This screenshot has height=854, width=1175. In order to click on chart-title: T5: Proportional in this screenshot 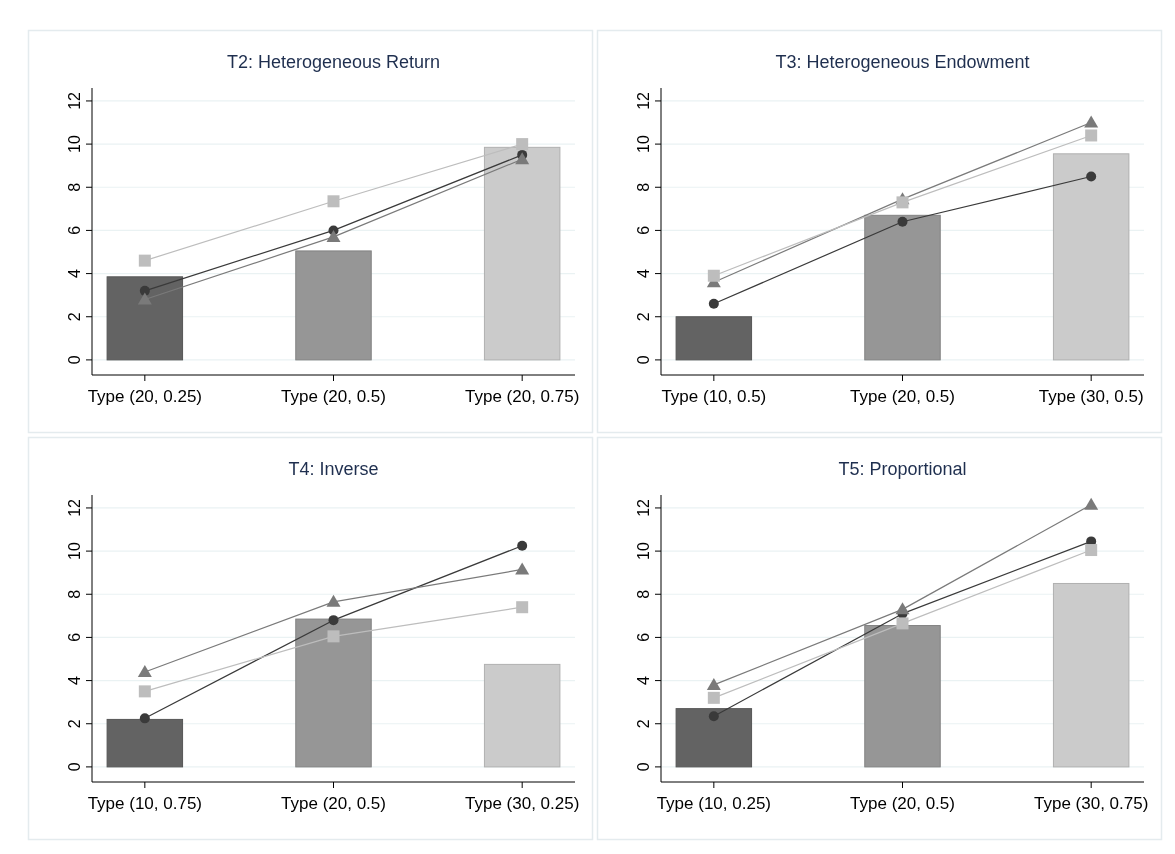, I will do `click(902, 469)`.